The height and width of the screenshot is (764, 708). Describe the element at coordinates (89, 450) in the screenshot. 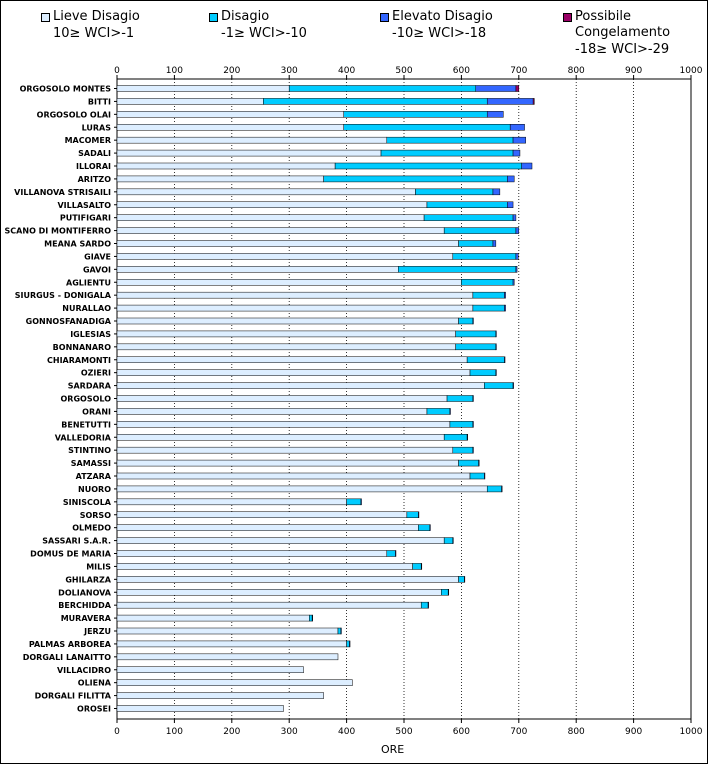

I see `category-label: STINTINO` at that location.